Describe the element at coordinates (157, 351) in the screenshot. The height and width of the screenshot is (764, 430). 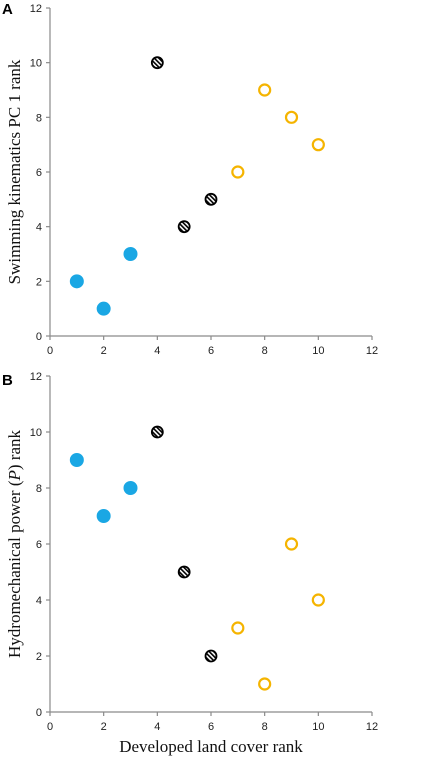
I see `panel-a-x-tick-label: 4` at that location.